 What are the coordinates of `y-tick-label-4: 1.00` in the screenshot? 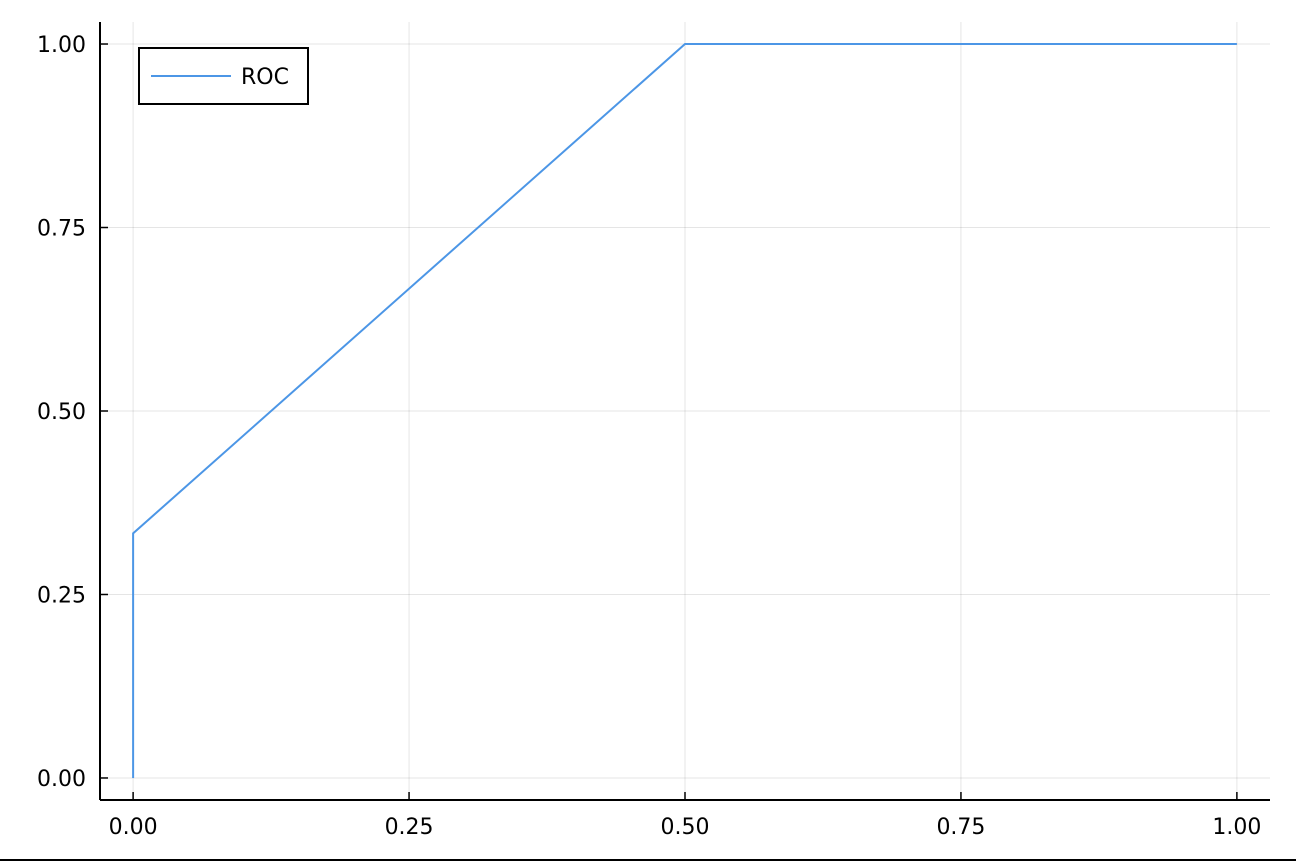 It's located at (61, 45).